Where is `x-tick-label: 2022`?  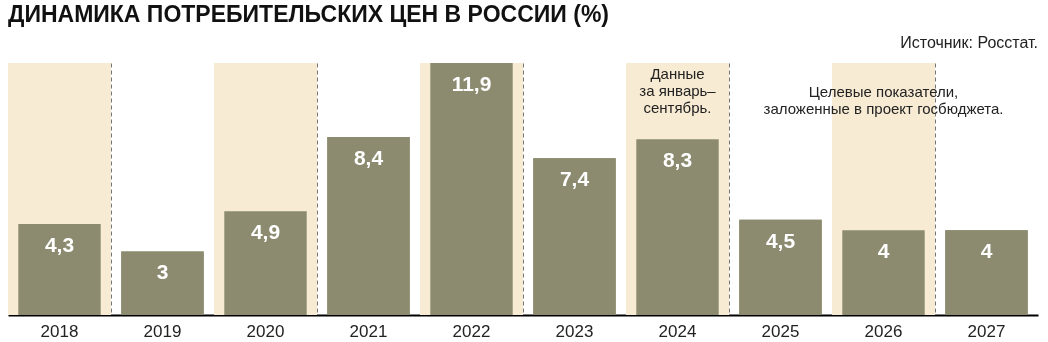 x-tick-label: 2022 is located at coordinates (471, 331).